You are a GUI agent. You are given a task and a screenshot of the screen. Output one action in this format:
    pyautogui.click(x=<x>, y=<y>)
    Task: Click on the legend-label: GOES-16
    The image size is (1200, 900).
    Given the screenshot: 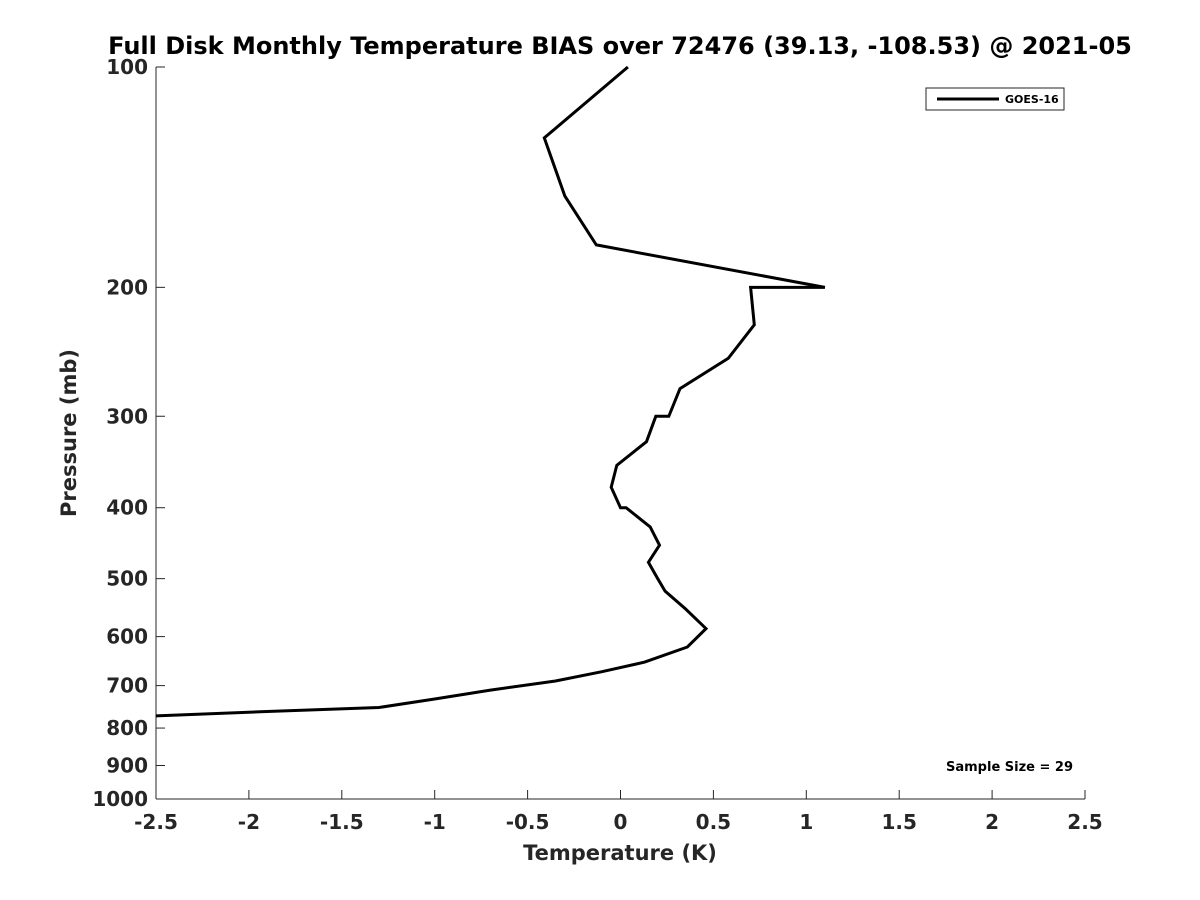 What is the action you would take?
    pyautogui.click(x=1032, y=99)
    